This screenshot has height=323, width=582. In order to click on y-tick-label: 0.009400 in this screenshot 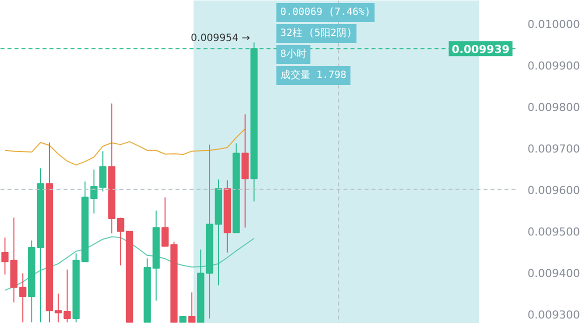, I will do `click(554, 273)`.